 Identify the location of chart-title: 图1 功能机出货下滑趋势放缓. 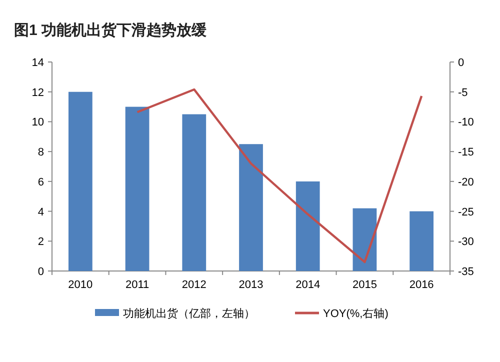
(111, 30).